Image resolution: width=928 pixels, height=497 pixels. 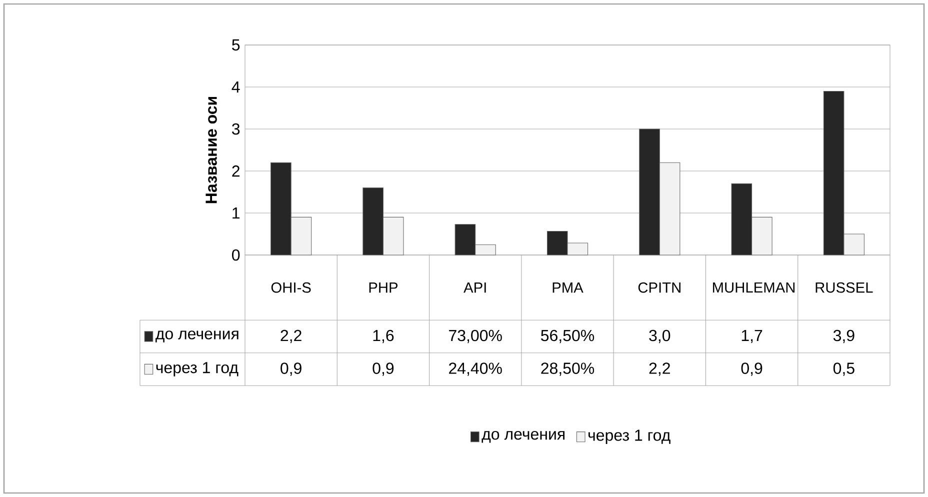 What do you see at coordinates (659, 337) in the screenshot?
I see `data-label: 3,0` at bounding box center [659, 337].